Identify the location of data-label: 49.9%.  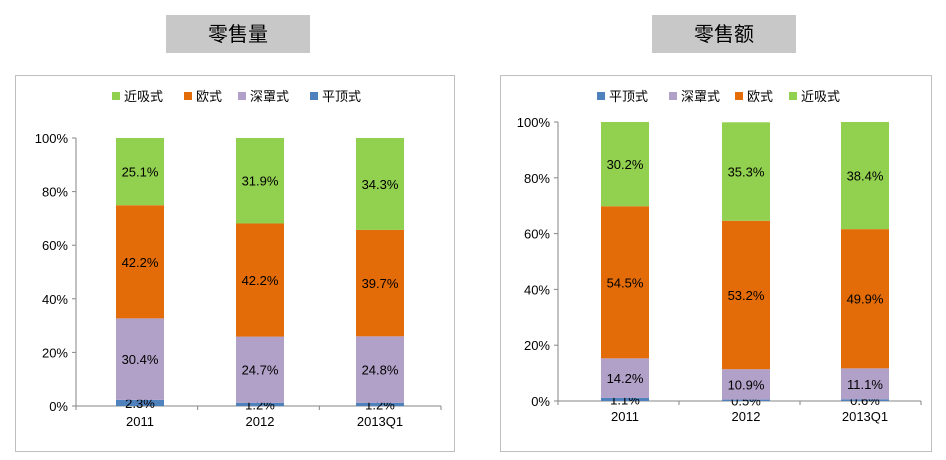
(865, 299).